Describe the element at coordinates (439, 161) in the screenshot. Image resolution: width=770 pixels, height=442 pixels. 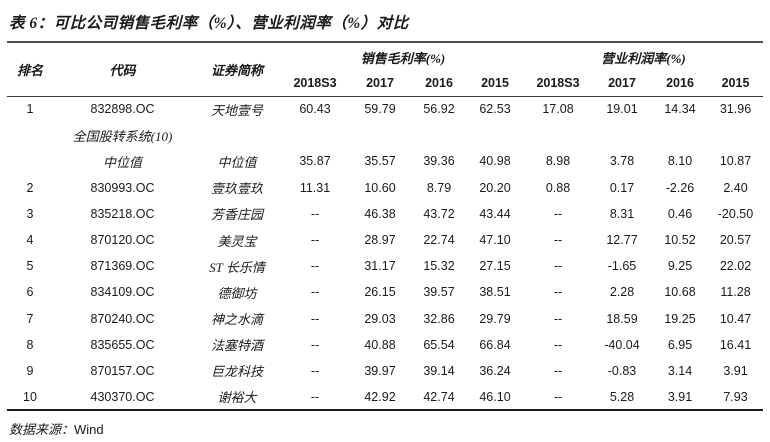
I see `value-cell: 39.36` at that location.